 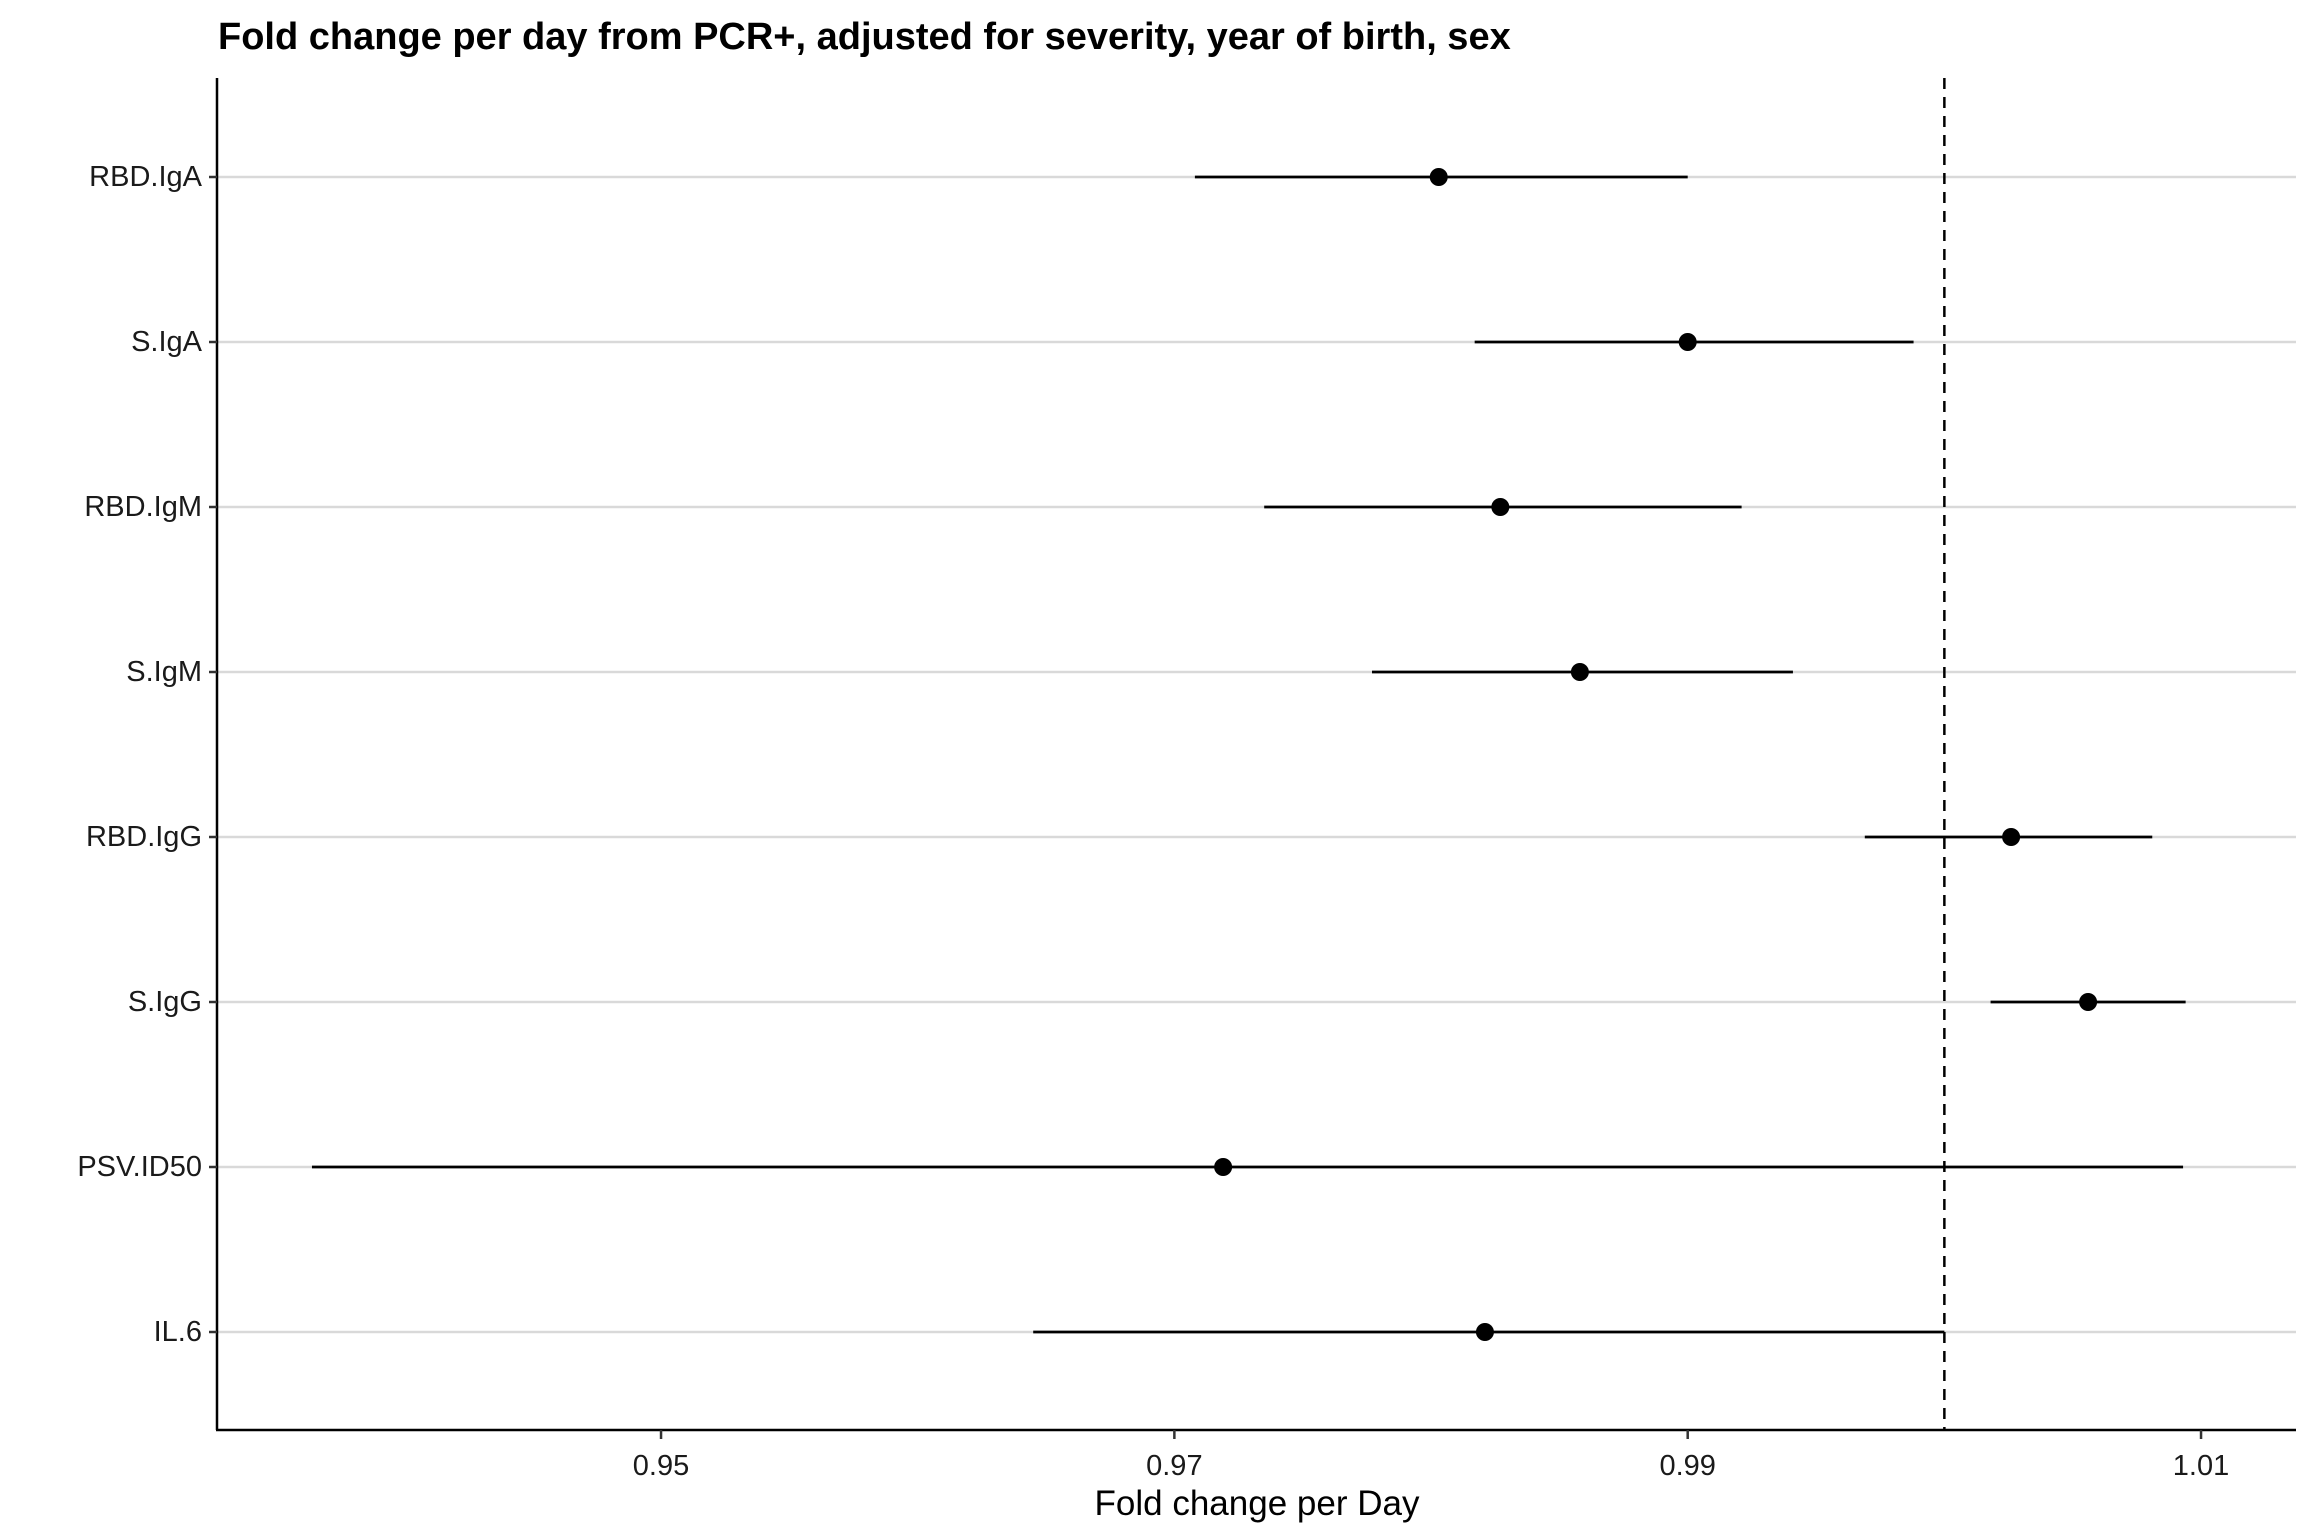 What do you see at coordinates (139, 1167) in the screenshot?
I see `y-tick-label: PSV.ID50` at bounding box center [139, 1167].